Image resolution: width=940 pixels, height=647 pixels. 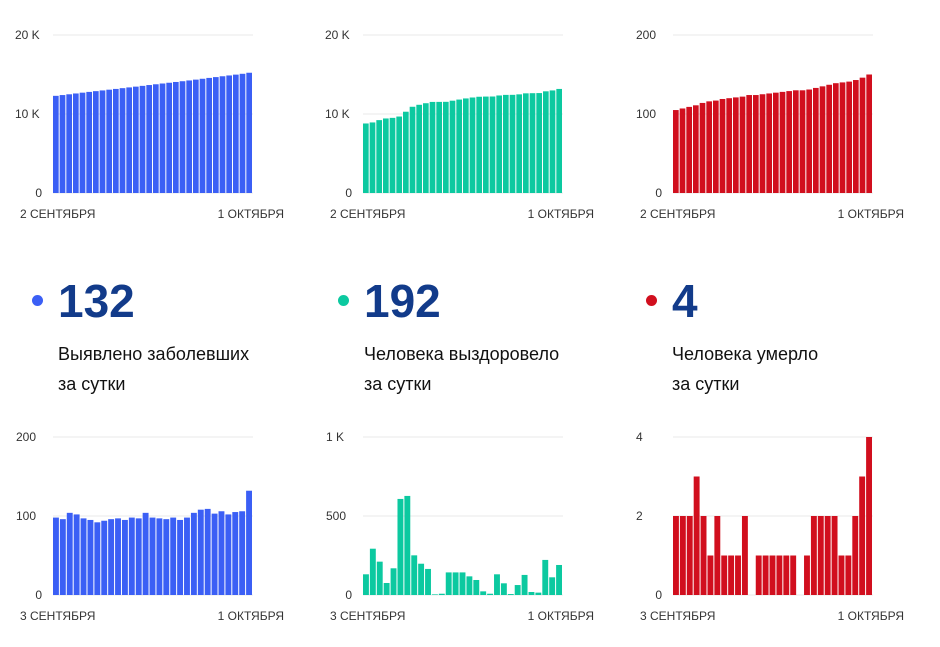 I want to click on y-tick-label: 20 K, so click(x=27, y=35).